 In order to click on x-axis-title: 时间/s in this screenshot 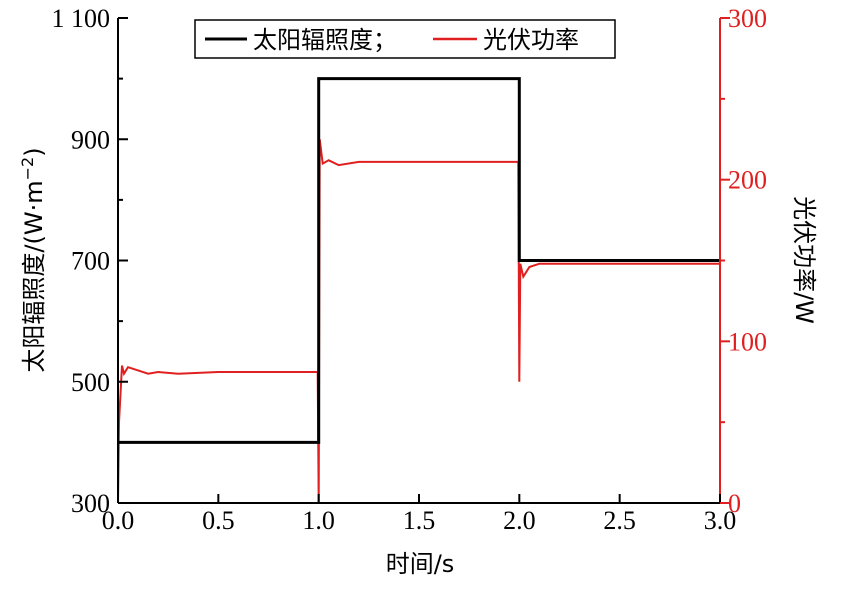, I will do `click(420, 564)`.